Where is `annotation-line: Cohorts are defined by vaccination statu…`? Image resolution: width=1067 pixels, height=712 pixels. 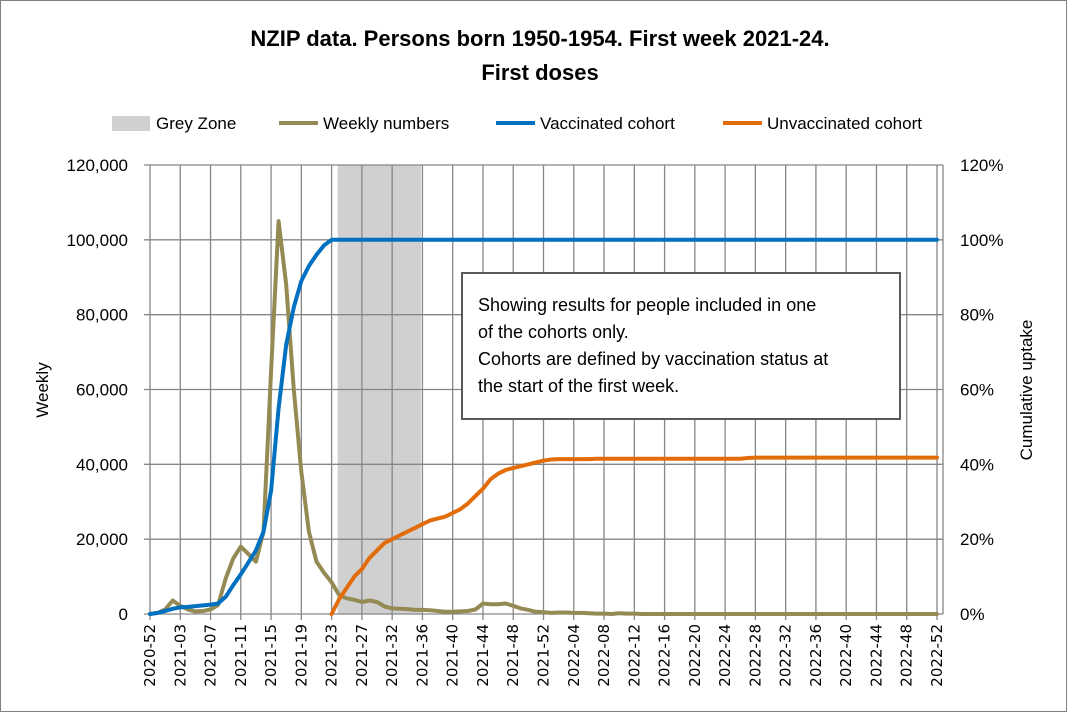 annotation-line: Cohorts are defined by vaccination statu… is located at coordinates (653, 359).